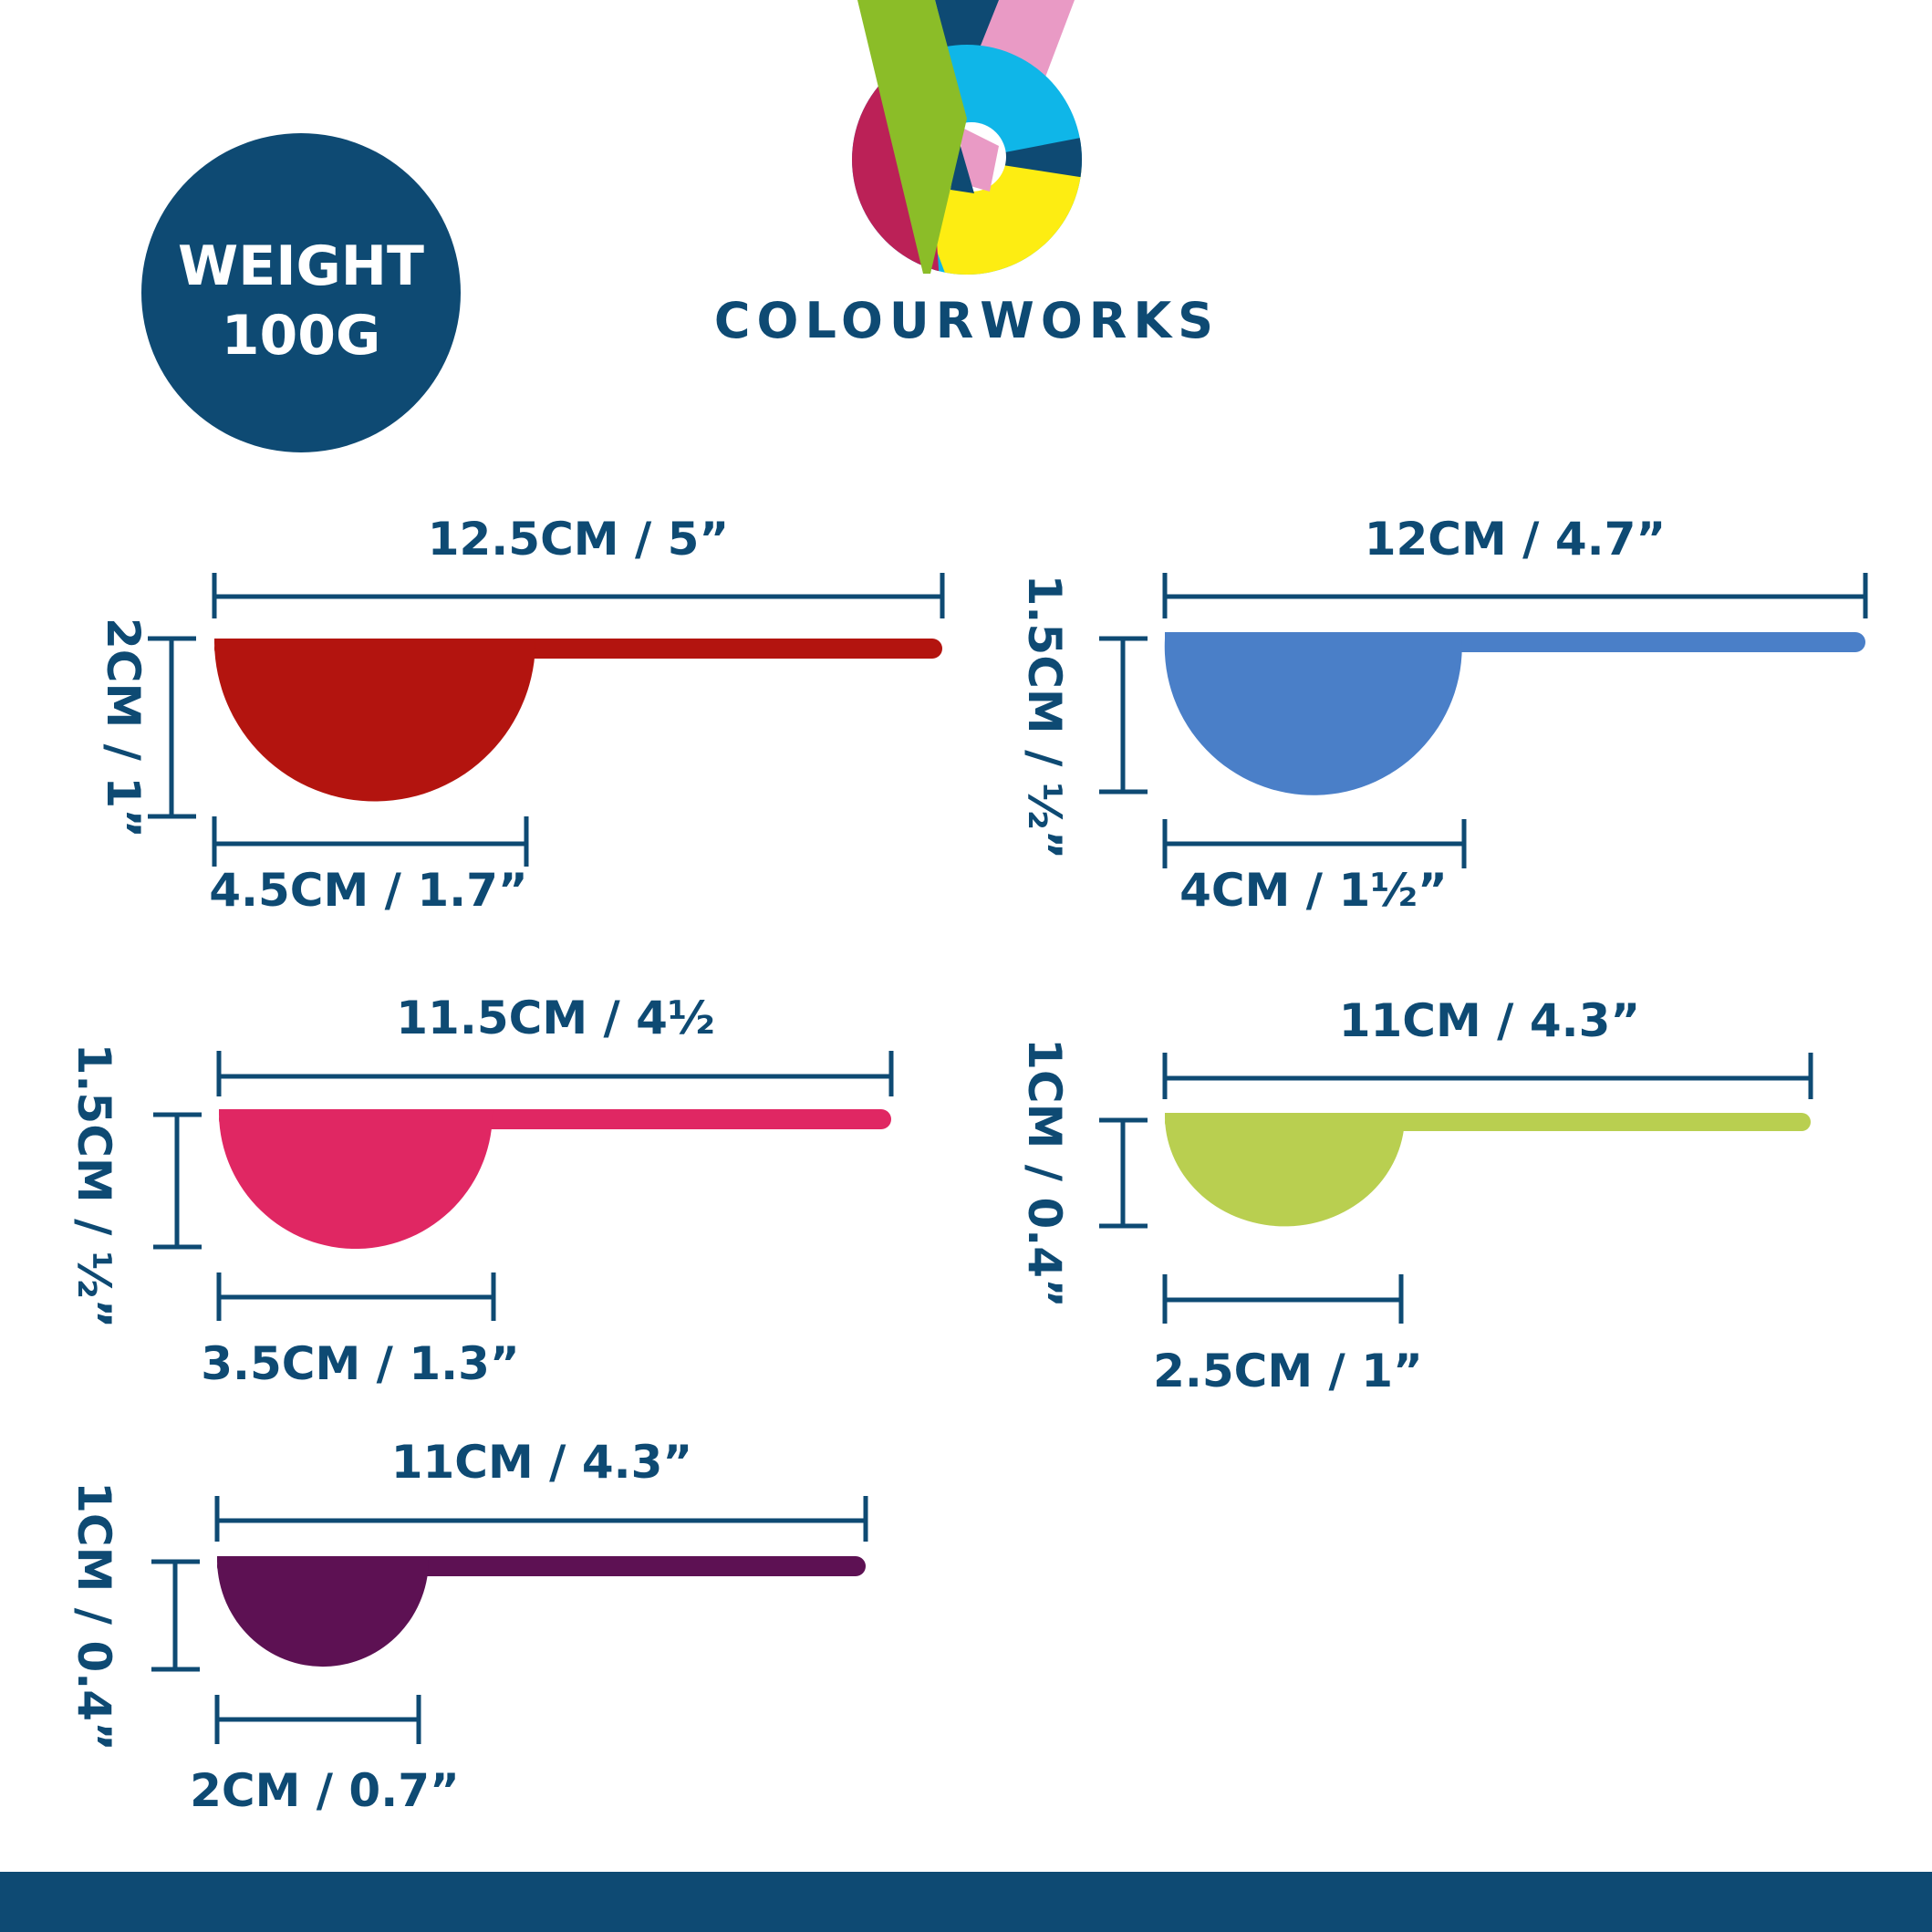 The width and height of the screenshot is (1932, 1932). Describe the element at coordinates (301, 266) in the screenshot. I see `badge-weight-label: WEIGHT` at that location.